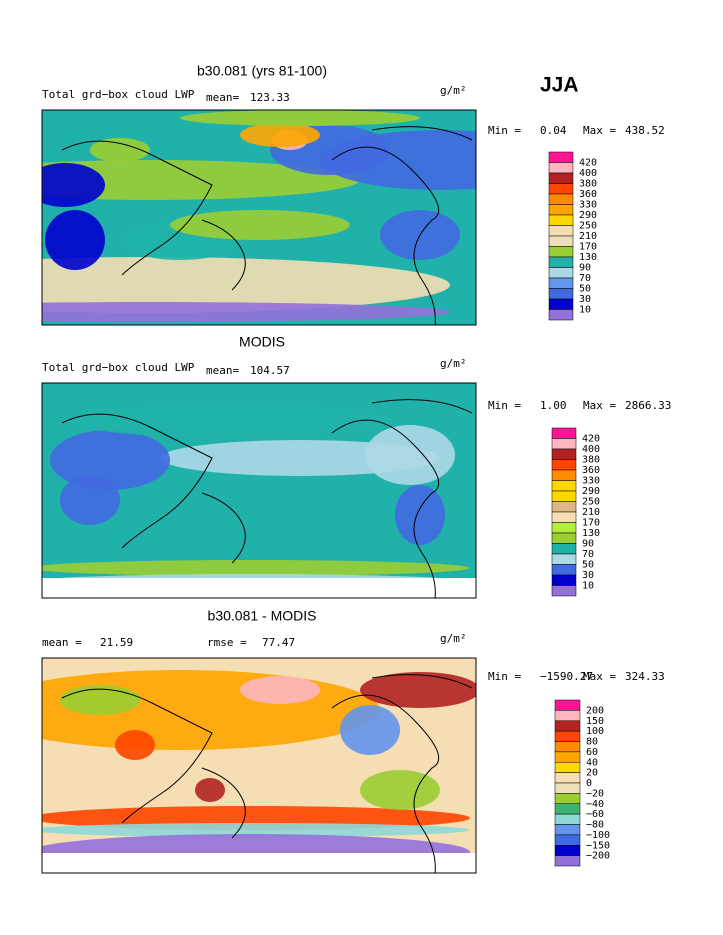  What do you see at coordinates (553, 405) in the screenshot?
I see `min-value: 1.00` at bounding box center [553, 405].